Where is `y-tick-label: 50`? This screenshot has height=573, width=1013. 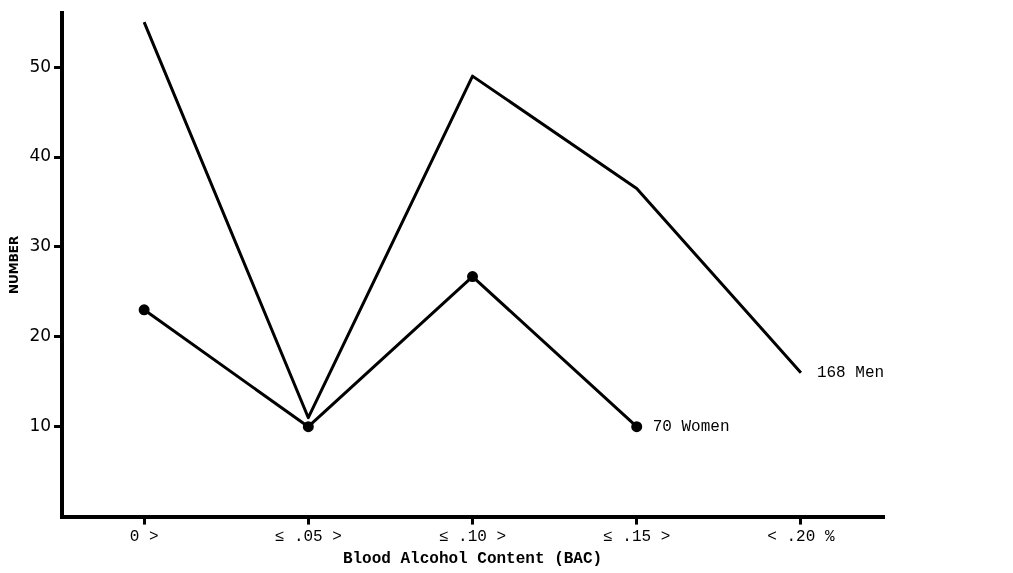 y-tick-label: 50 is located at coordinates (40, 65).